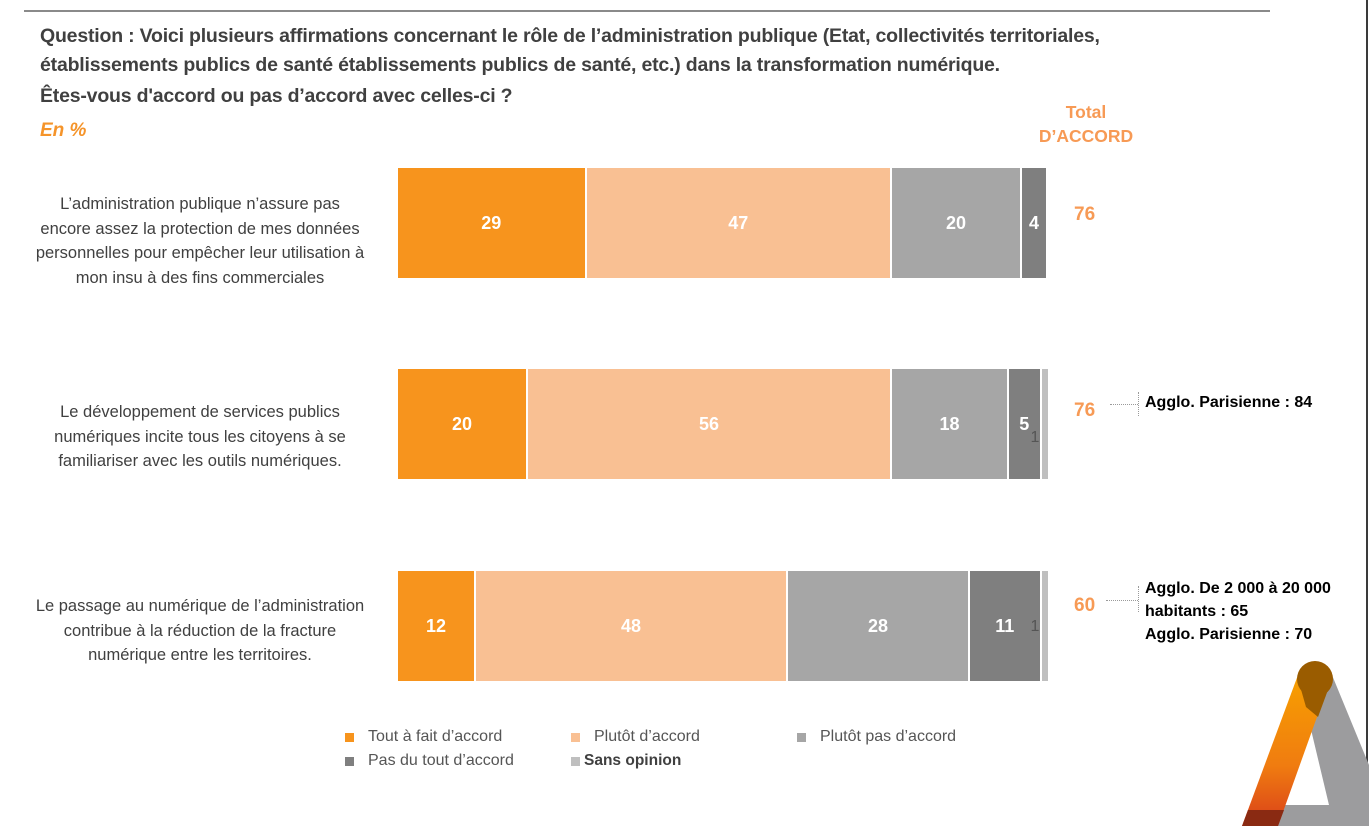 This screenshot has width=1369, height=826. I want to click on seg-plutot: 48, so click(632, 626).